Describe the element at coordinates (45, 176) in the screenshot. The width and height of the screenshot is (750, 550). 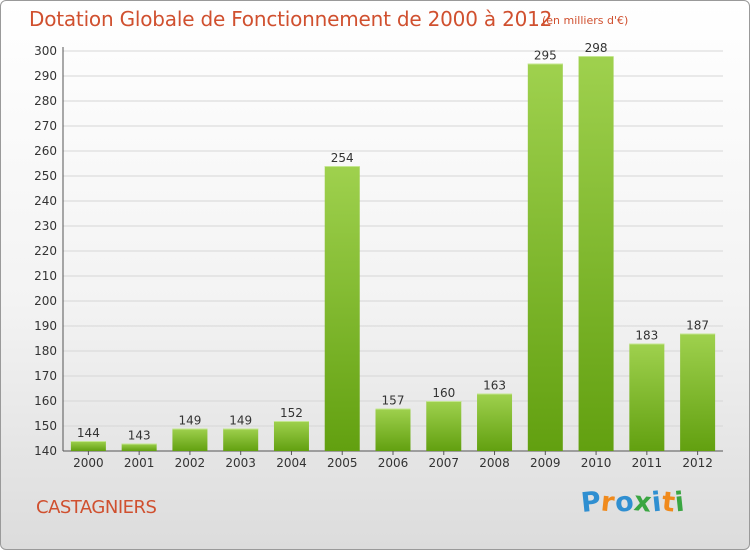
I see `y-tick-label: 250` at that location.